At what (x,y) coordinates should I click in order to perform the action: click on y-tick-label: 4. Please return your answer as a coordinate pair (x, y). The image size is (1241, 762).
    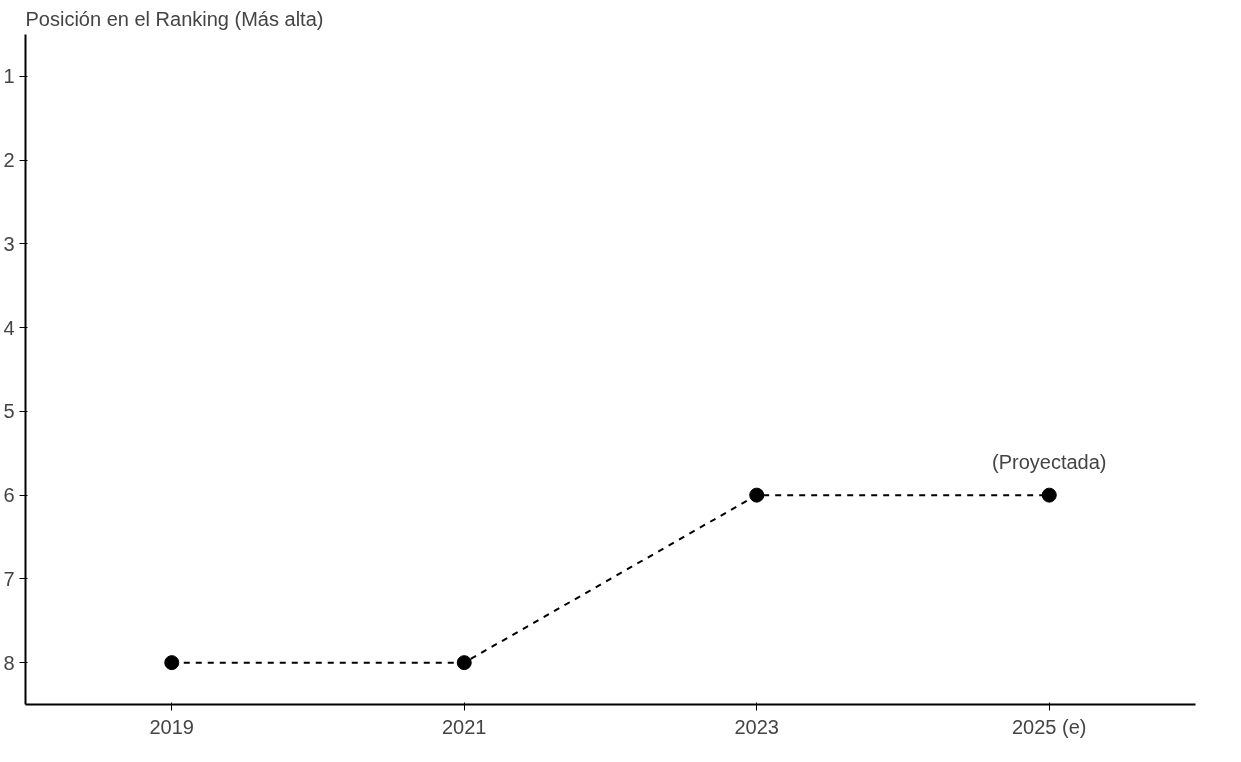
    Looking at the image, I should click on (9, 327).